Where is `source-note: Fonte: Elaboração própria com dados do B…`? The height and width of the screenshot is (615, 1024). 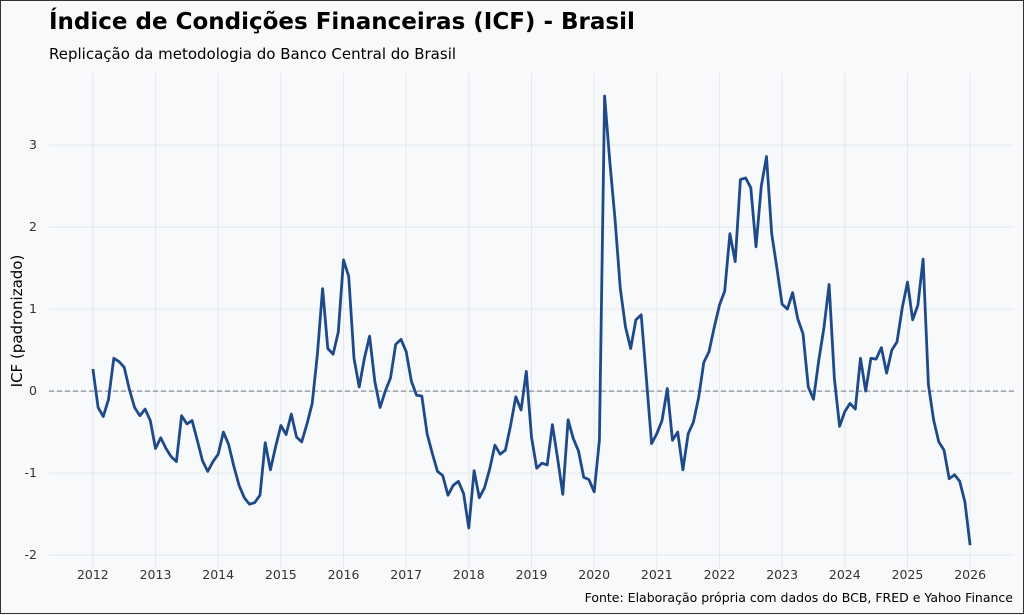
source-note: Fonte: Elaboração própria com dados do B… is located at coordinates (798, 597).